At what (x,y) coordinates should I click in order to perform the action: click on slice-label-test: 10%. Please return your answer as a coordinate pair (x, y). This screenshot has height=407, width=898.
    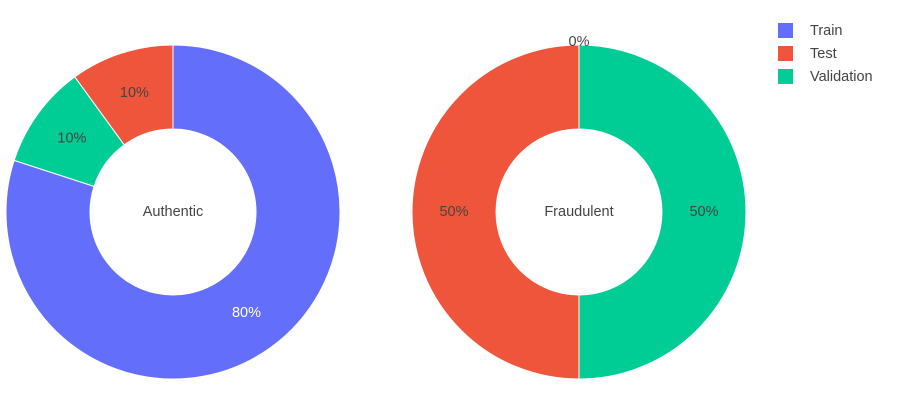
    Looking at the image, I should click on (134, 93).